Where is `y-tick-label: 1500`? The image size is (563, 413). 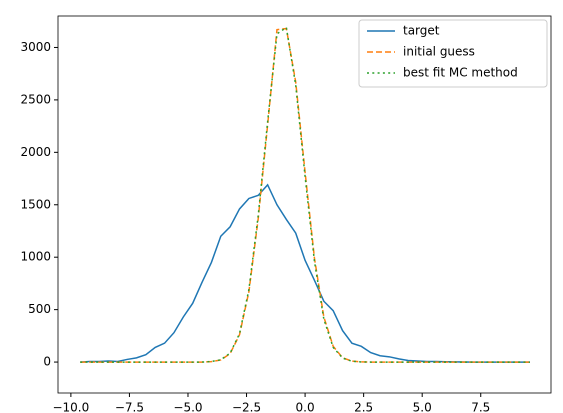 y-tick-label: 1500 is located at coordinates (35, 204).